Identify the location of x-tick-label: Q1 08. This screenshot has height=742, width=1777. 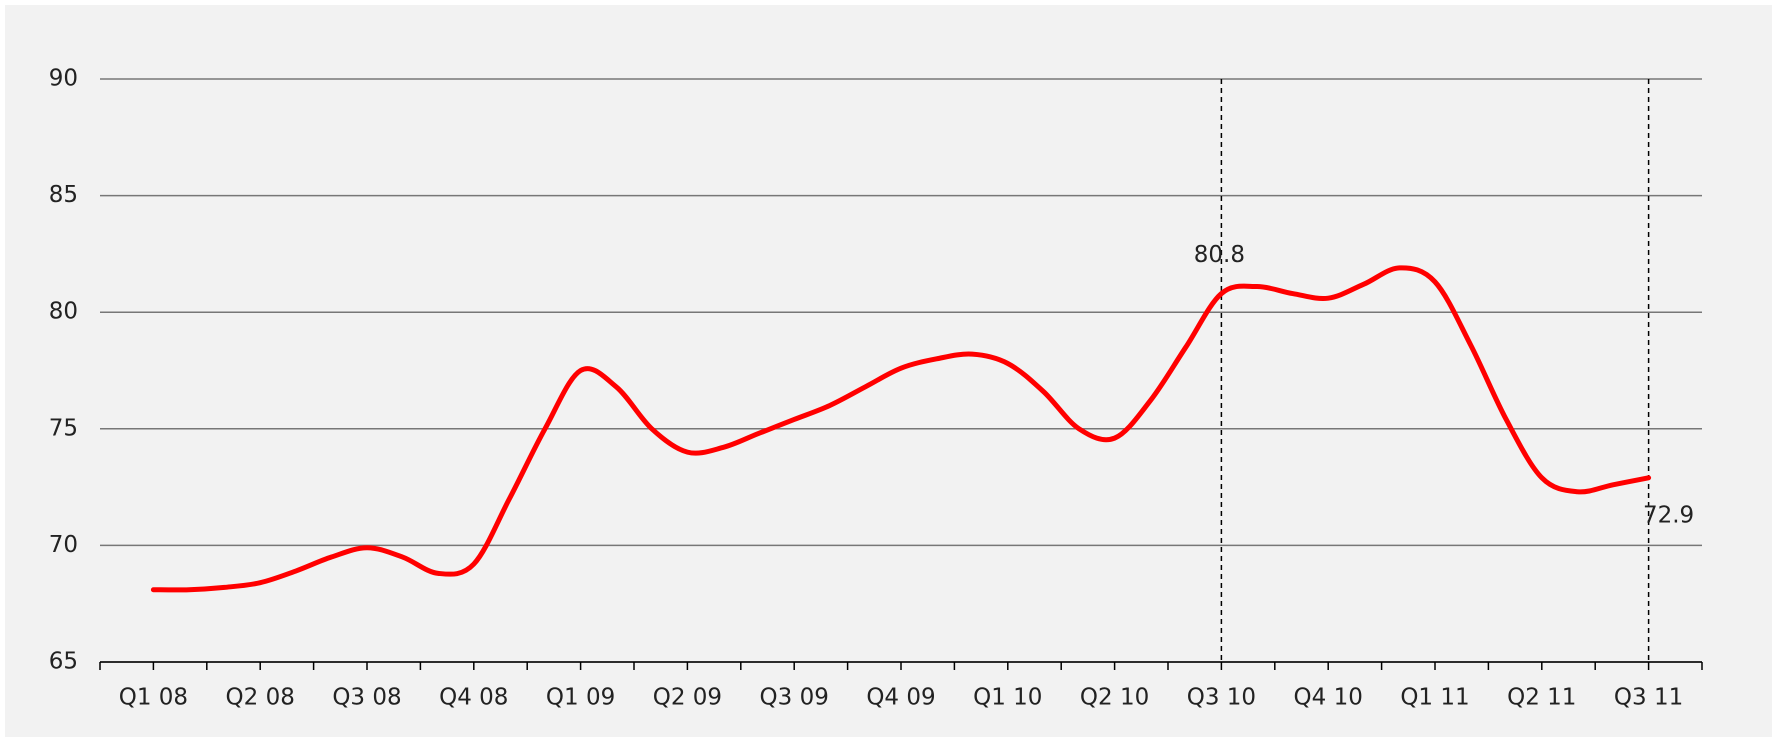
(153, 698).